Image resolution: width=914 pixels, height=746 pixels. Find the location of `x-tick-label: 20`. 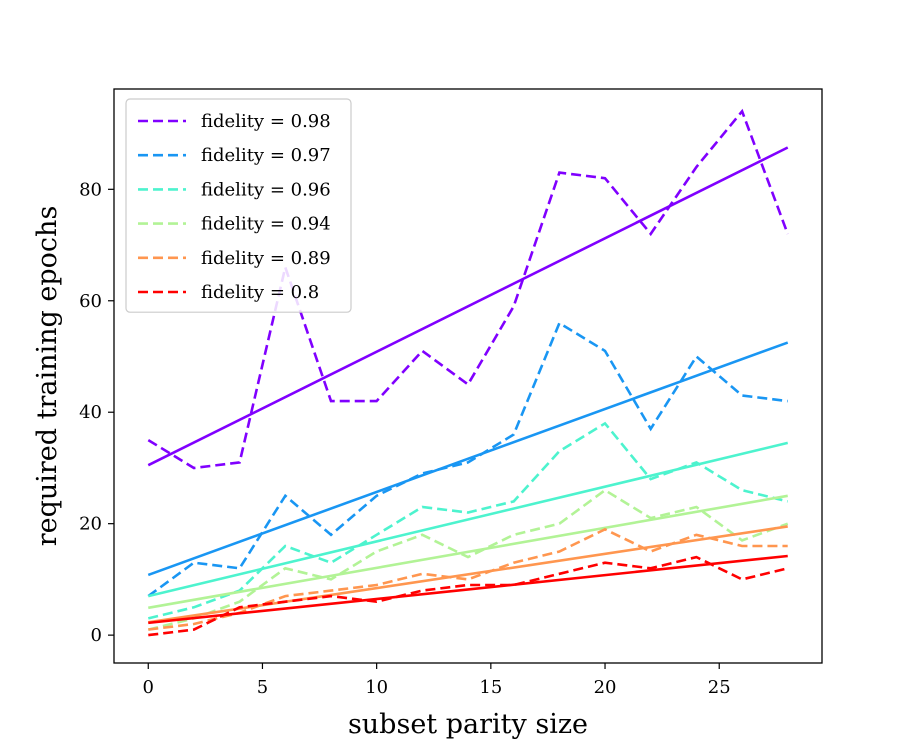

x-tick-label: 20 is located at coordinates (605, 687).